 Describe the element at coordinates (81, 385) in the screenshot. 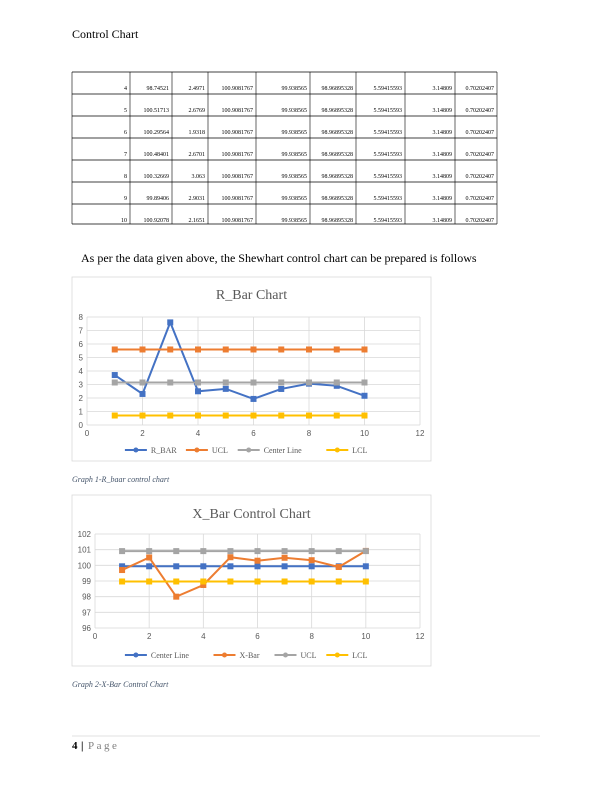

I see `y-tick-label: 3` at that location.